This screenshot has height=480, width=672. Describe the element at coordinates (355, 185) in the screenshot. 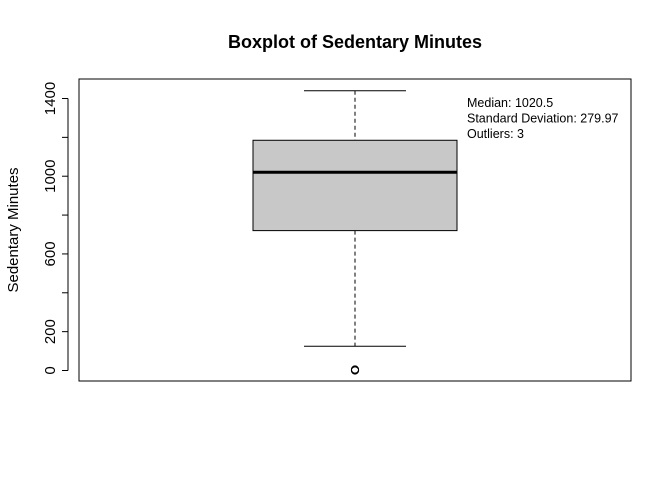

I see `iqr-box` at that location.